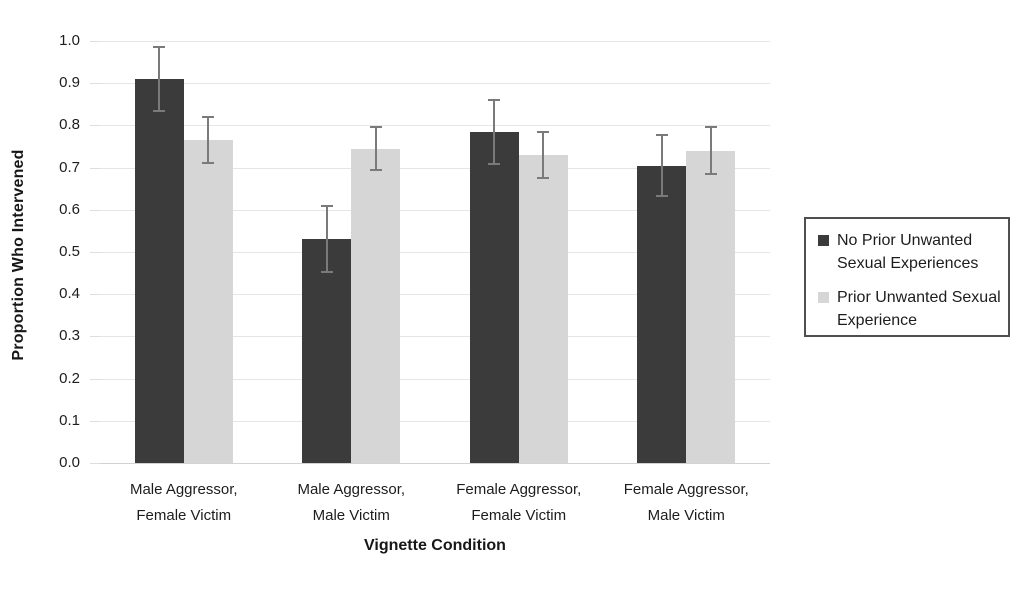 This screenshot has height=594, width=1024. I want to click on legend-swatch-light, so click(823, 297).